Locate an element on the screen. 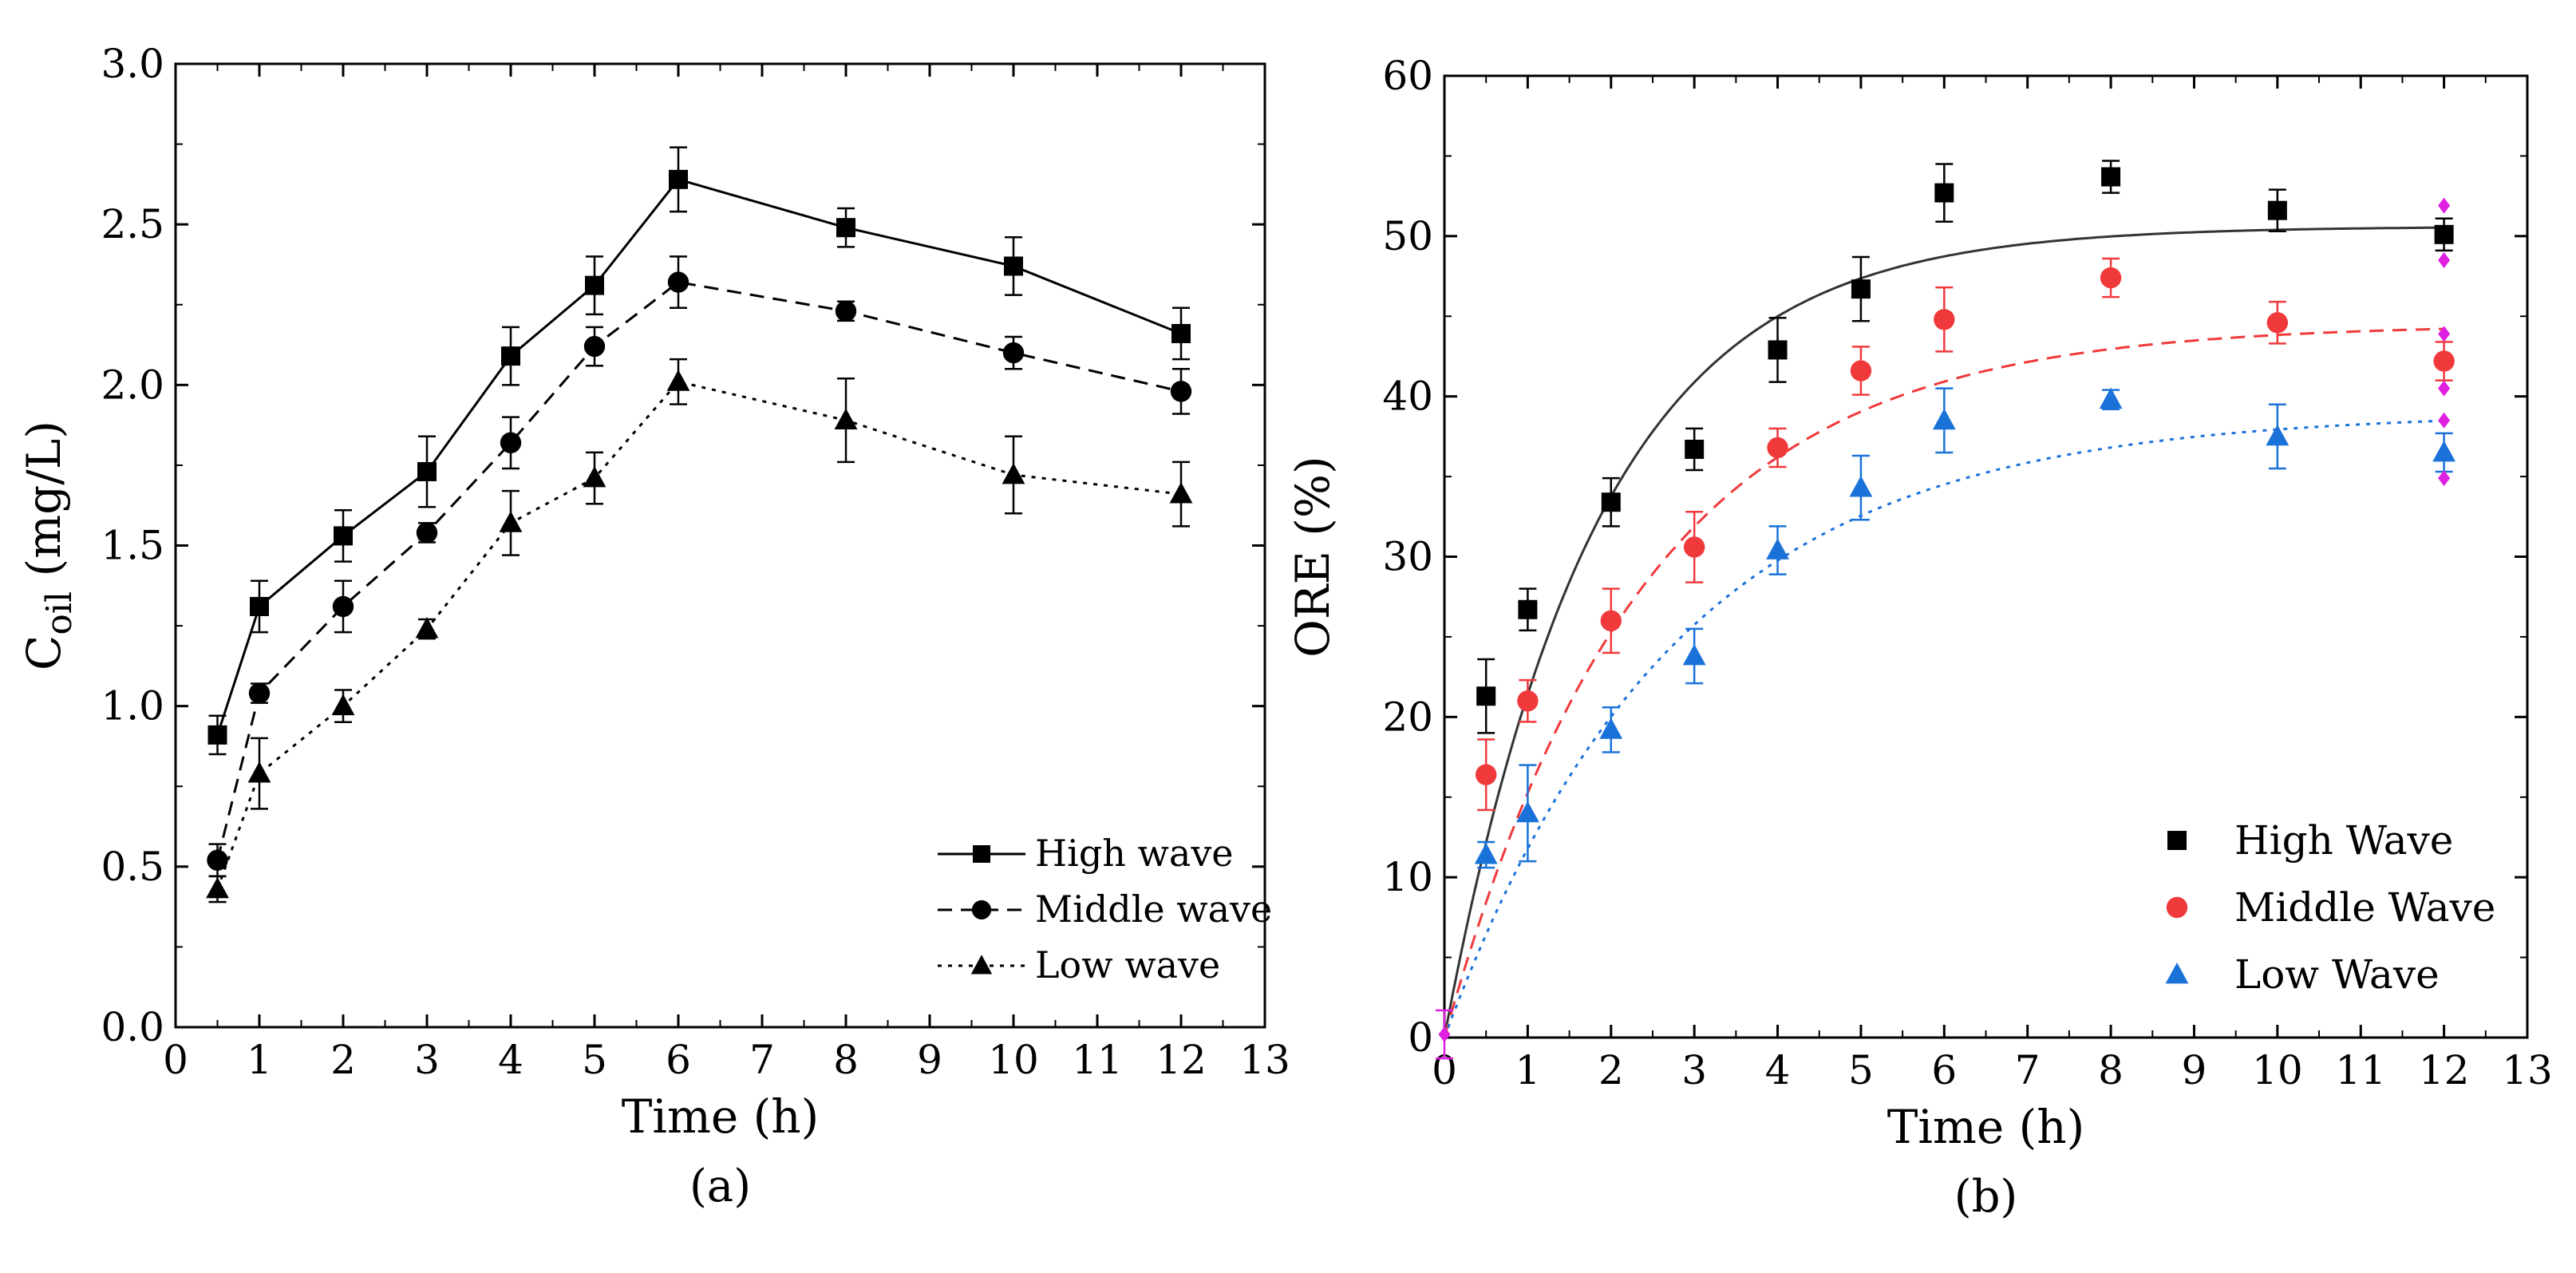 The width and height of the screenshot is (2576, 1273). legend-label: High wave is located at coordinates (1134, 853).